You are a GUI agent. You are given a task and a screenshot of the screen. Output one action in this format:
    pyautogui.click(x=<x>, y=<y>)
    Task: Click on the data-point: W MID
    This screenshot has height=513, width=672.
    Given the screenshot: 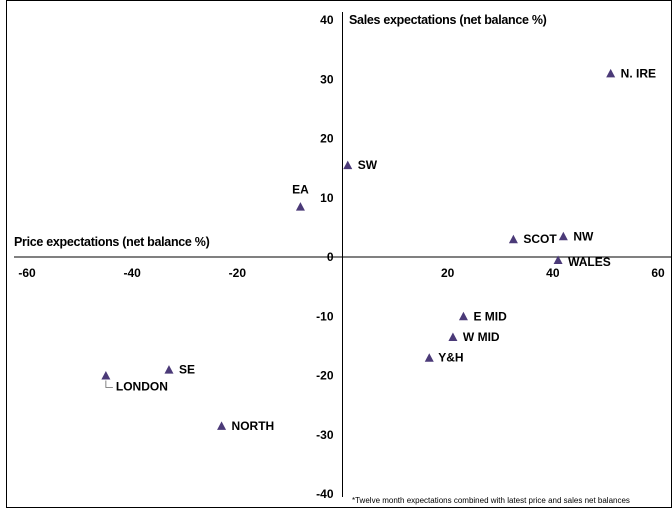 What is the action you would take?
    pyautogui.click(x=474, y=337)
    